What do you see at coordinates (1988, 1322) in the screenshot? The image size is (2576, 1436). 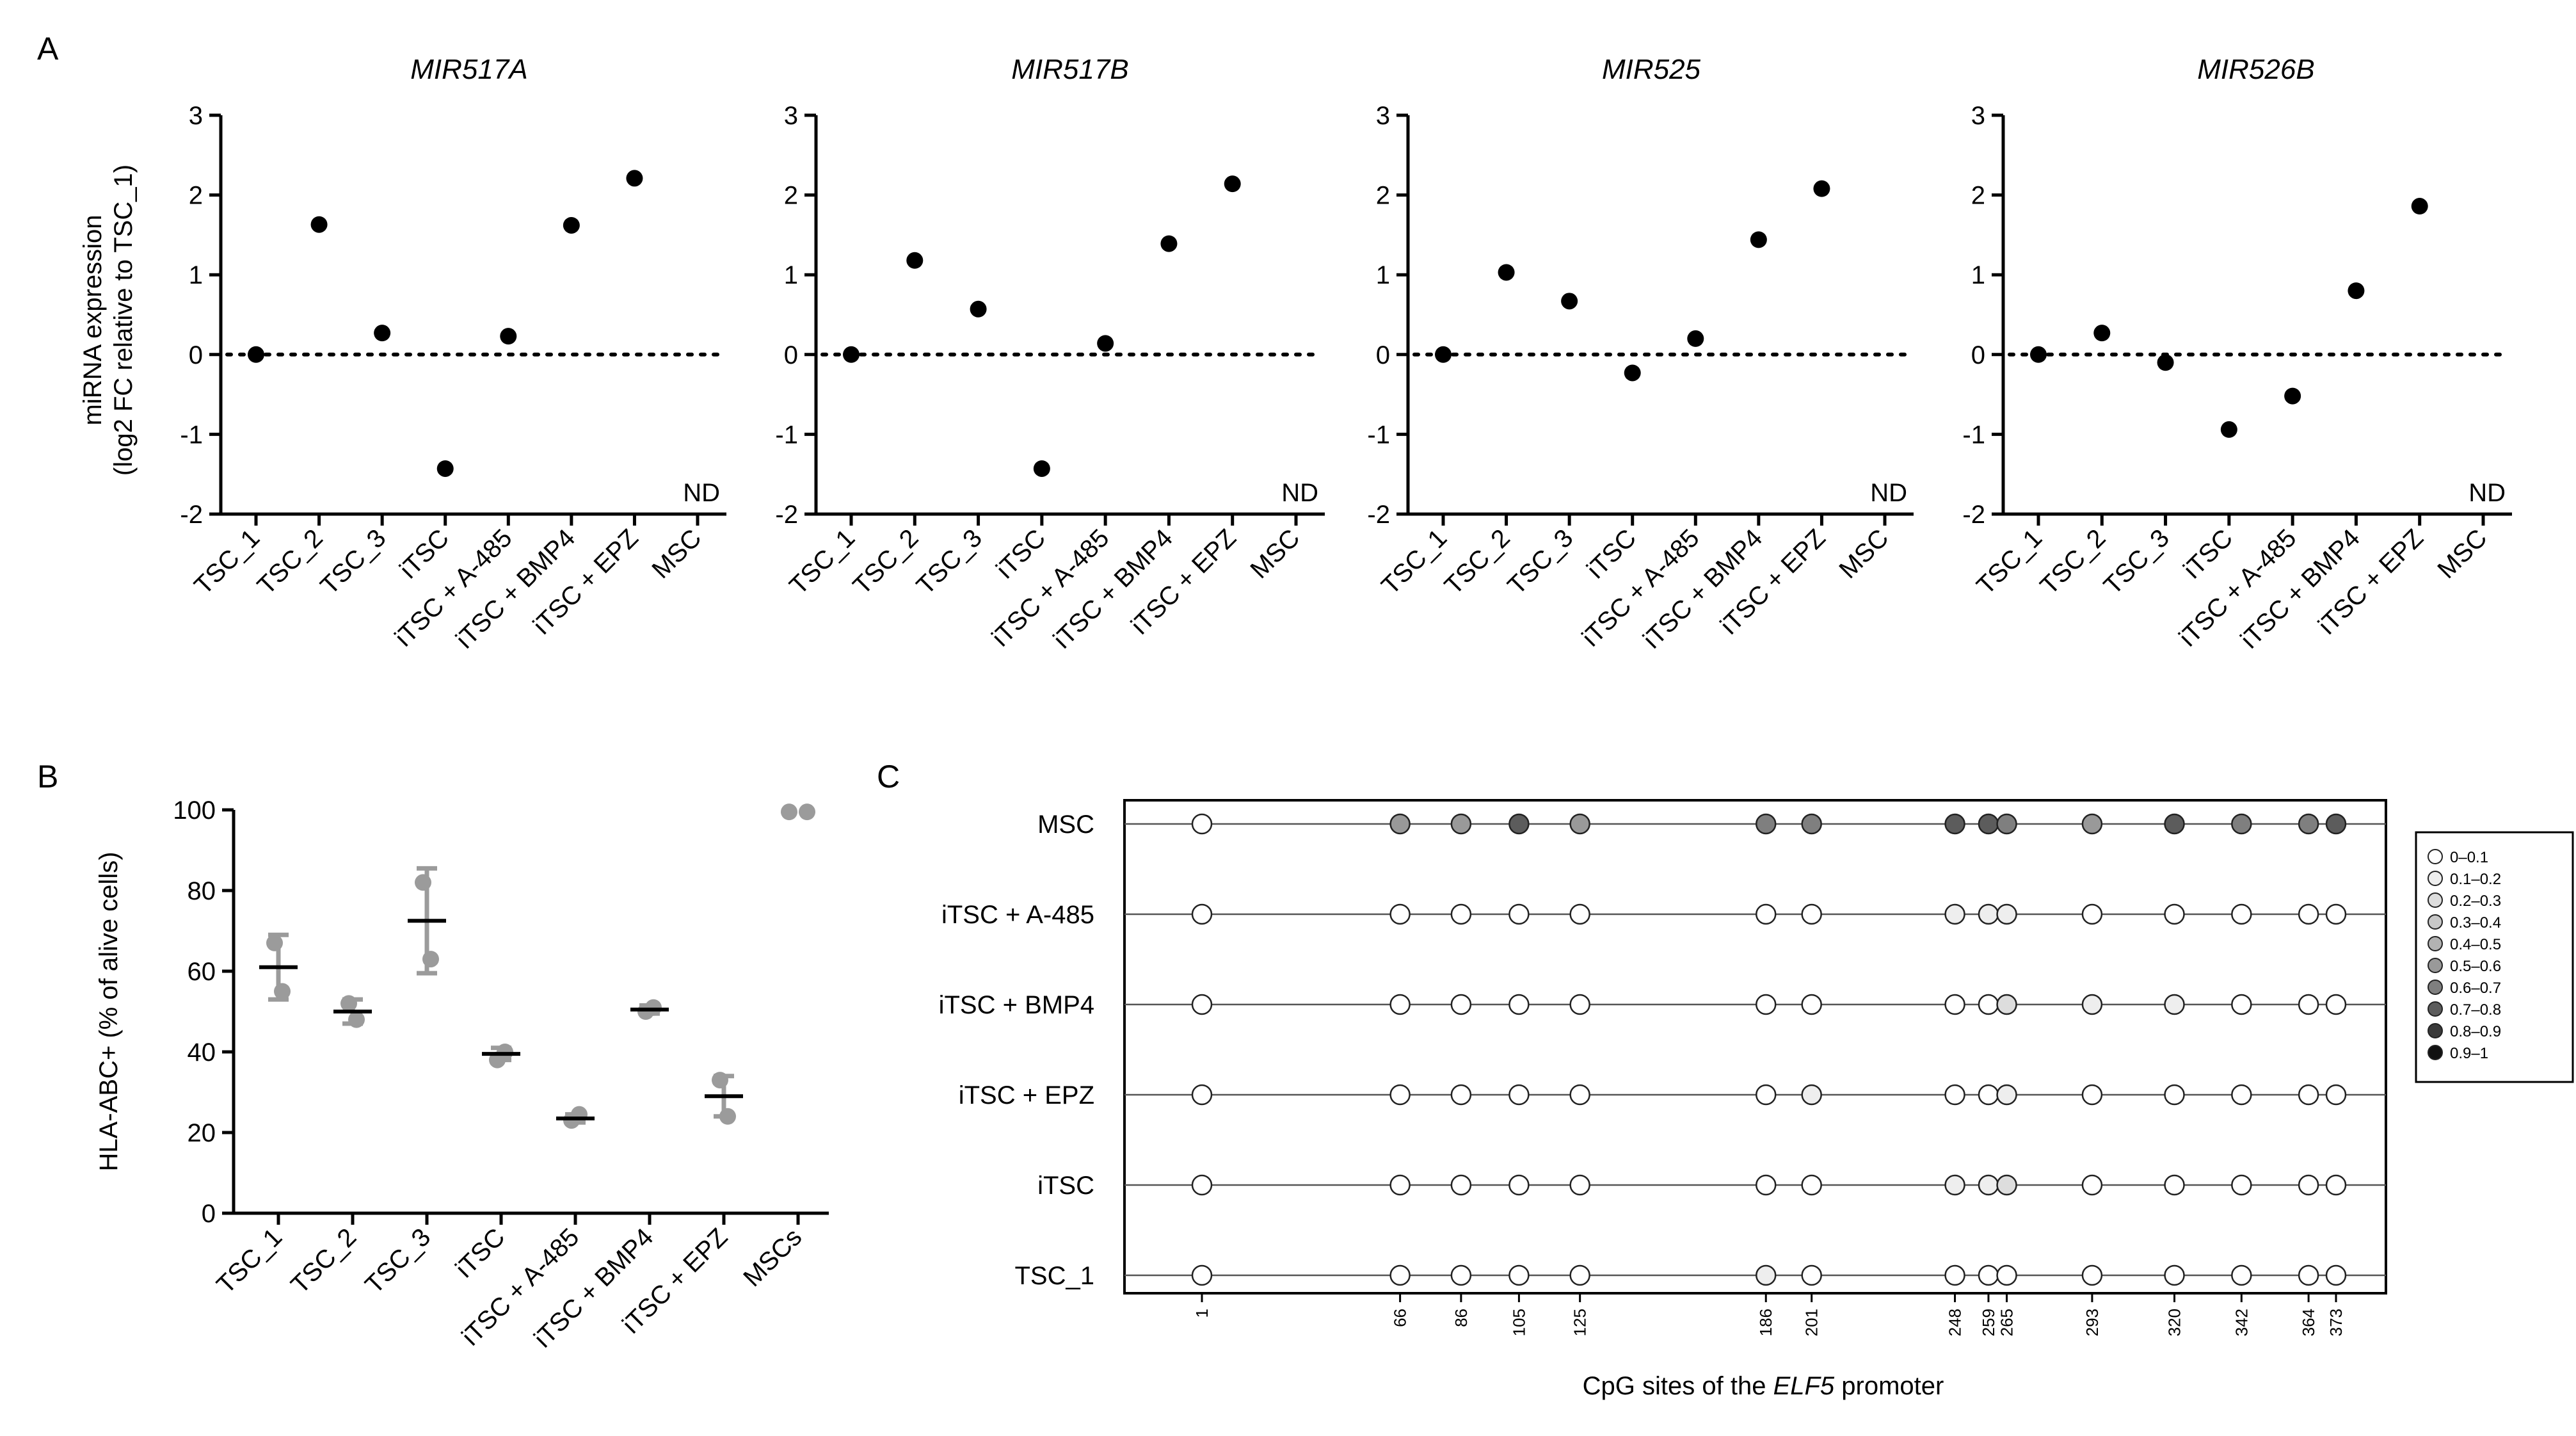 I see `cpg-site-label: 259` at bounding box center [1988, 1322].